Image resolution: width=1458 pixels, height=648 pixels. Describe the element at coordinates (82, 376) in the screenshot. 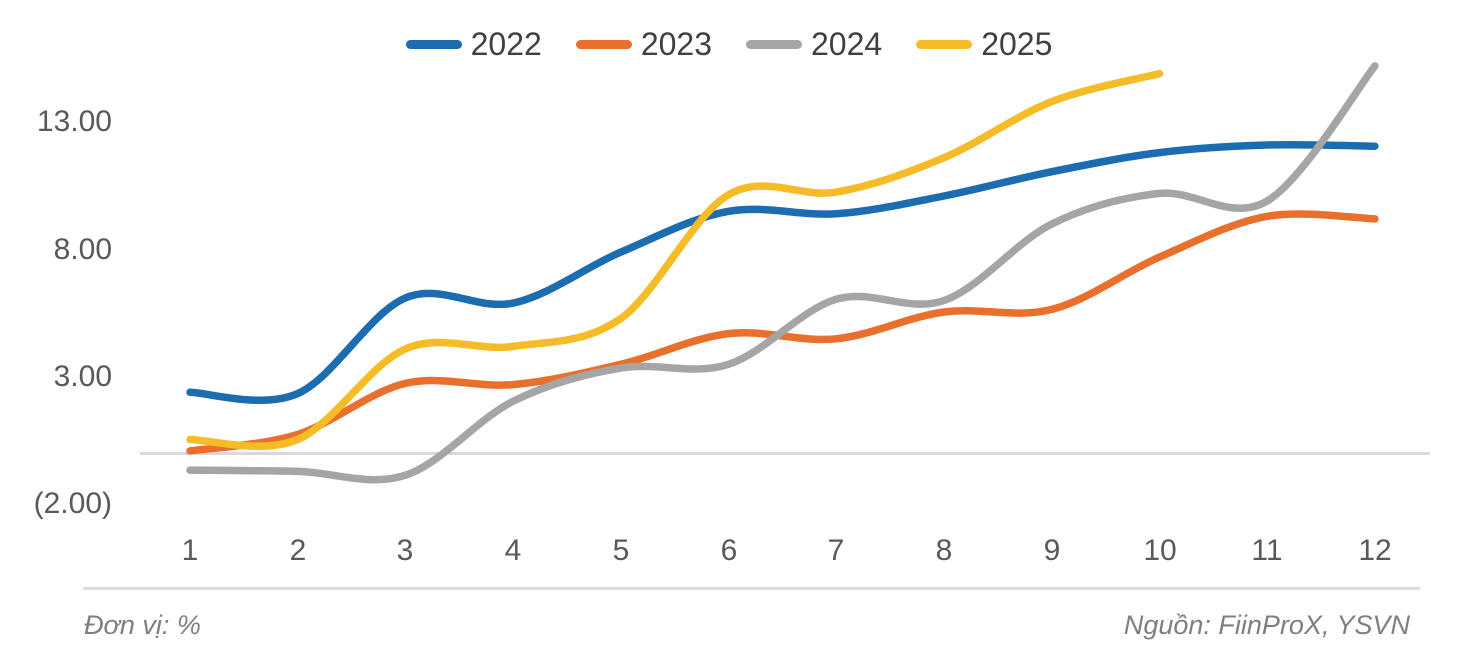

I see `y-axis-tick-label: 3.00` at that location.